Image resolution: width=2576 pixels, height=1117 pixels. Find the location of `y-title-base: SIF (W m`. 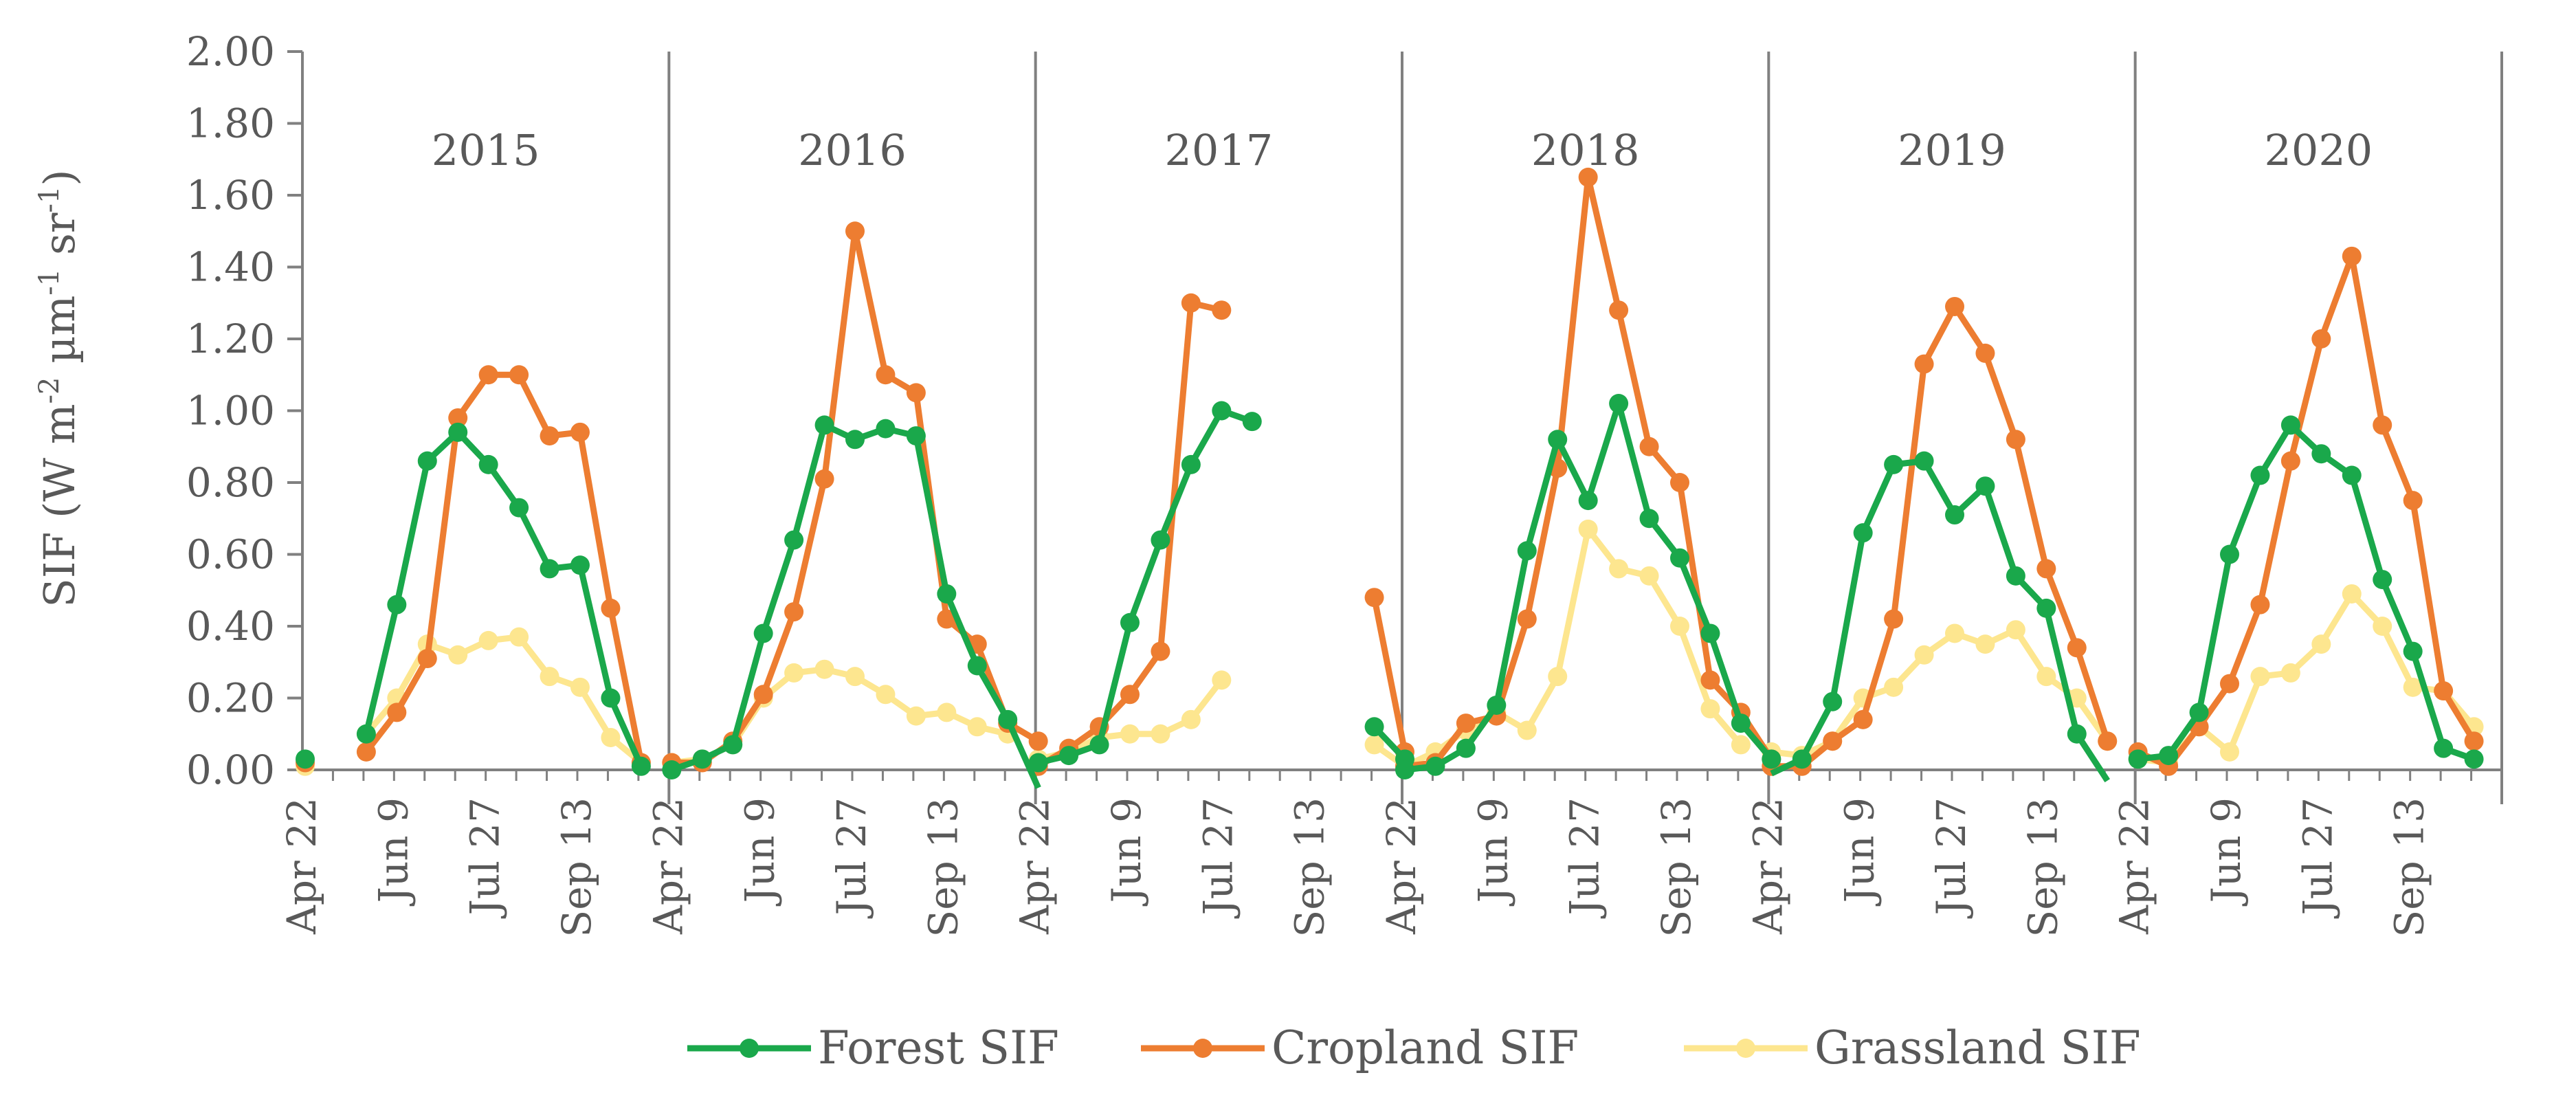

y-title-base: SIF (W m is located at coordinates (59, 505).